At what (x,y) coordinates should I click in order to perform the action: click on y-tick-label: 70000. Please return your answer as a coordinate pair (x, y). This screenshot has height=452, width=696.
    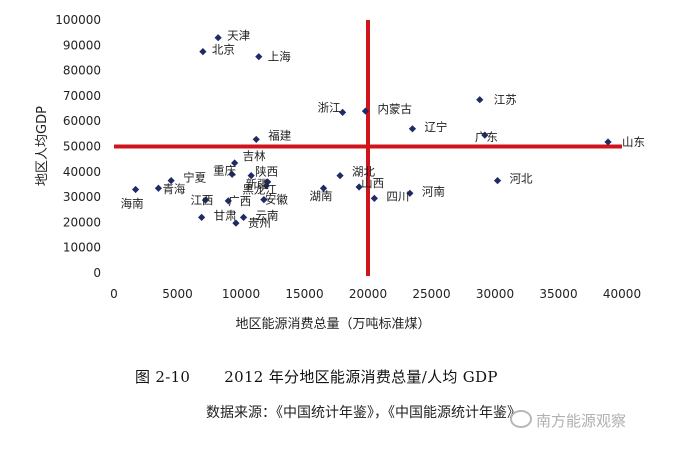
    Looking at the image, I should click on (82, 96).